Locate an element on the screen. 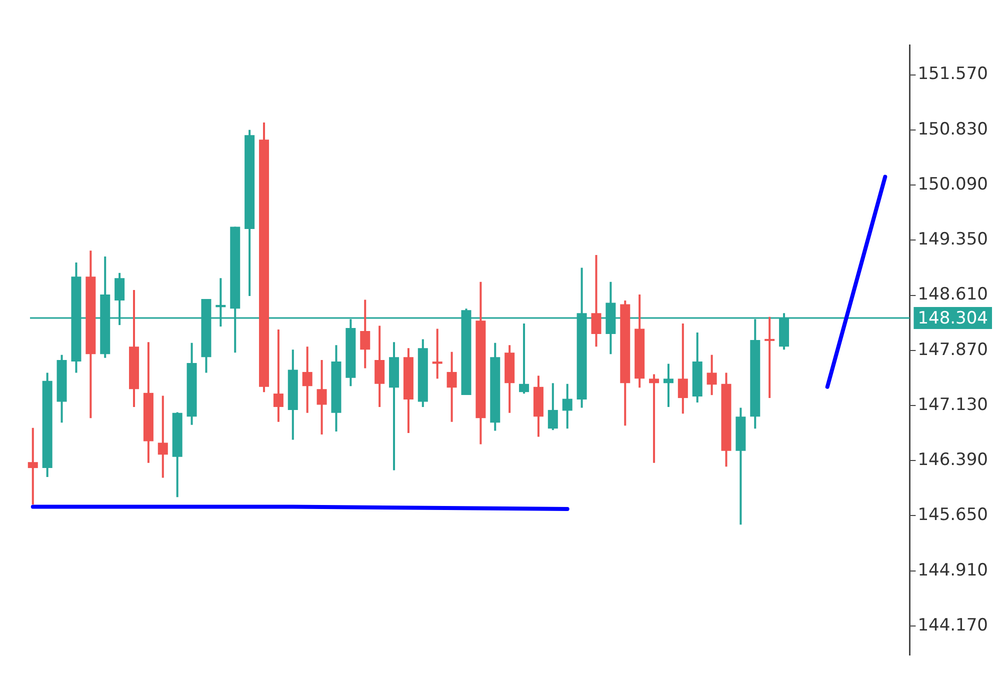  y-tick-label: 145.650 is located at coordinates (953, 515).